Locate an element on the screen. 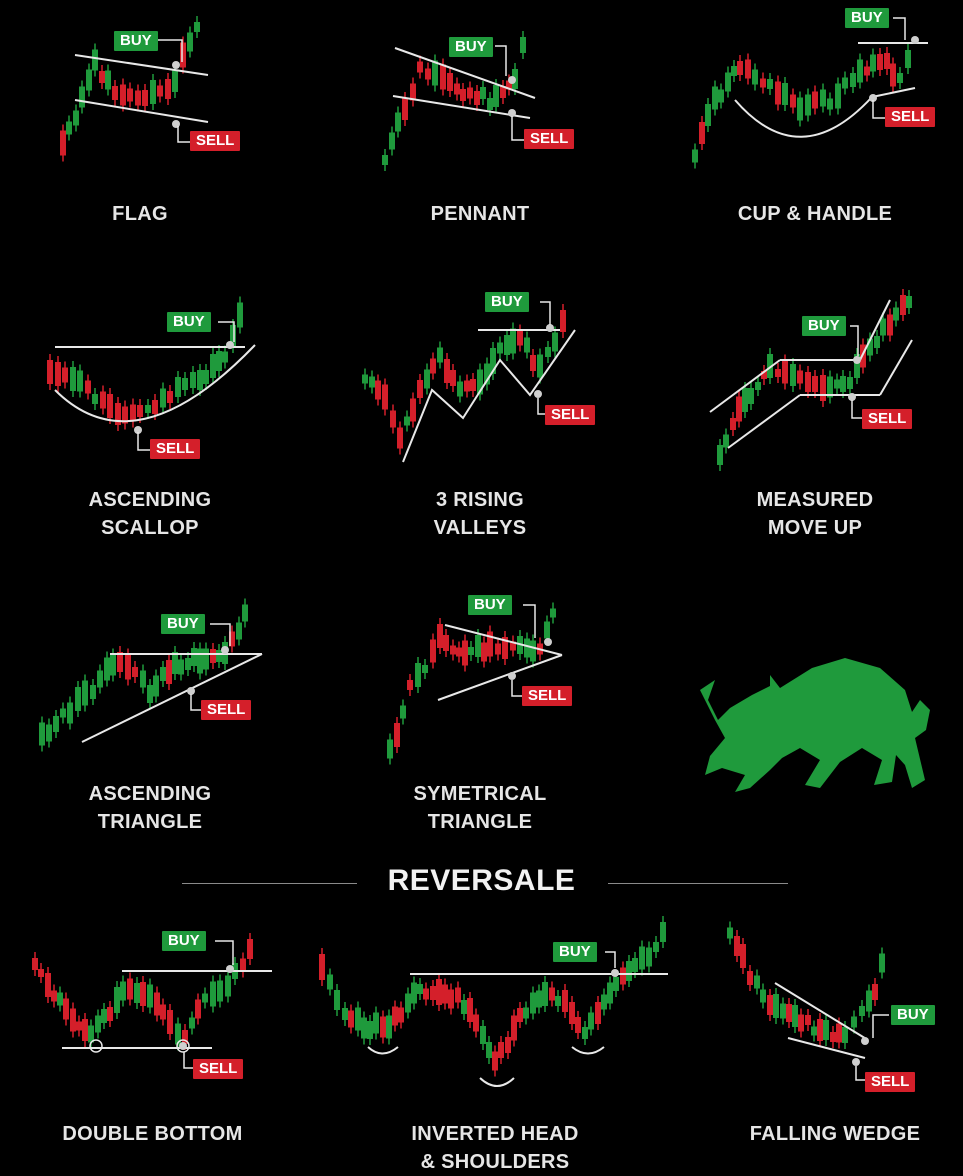  marker-ring is located at coordinates (96, 1046).